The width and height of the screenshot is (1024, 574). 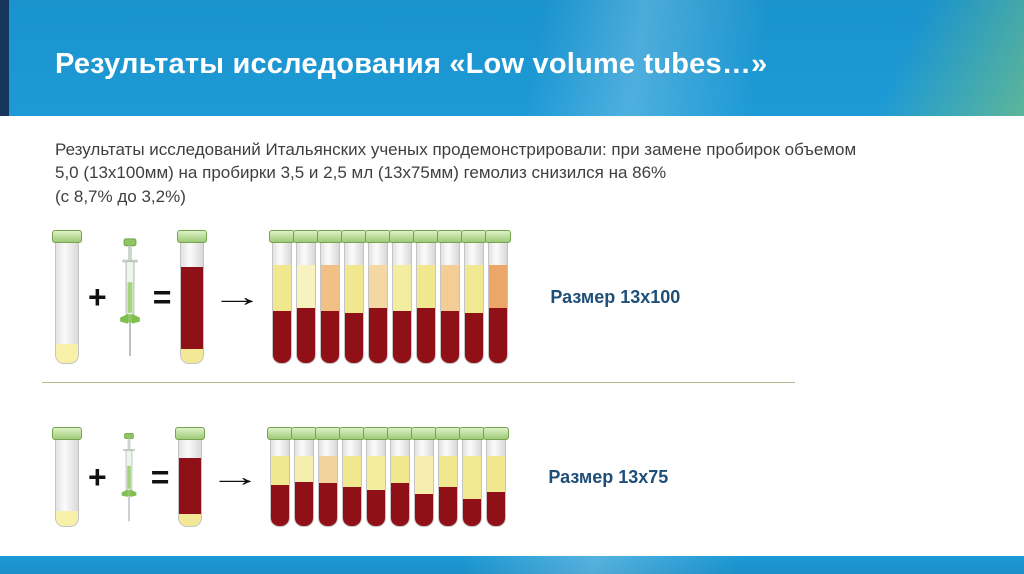 What do you see at coordinates (512, 565) in the screenshot?
I see `bottom-bar` at bounding box center [512, 565].